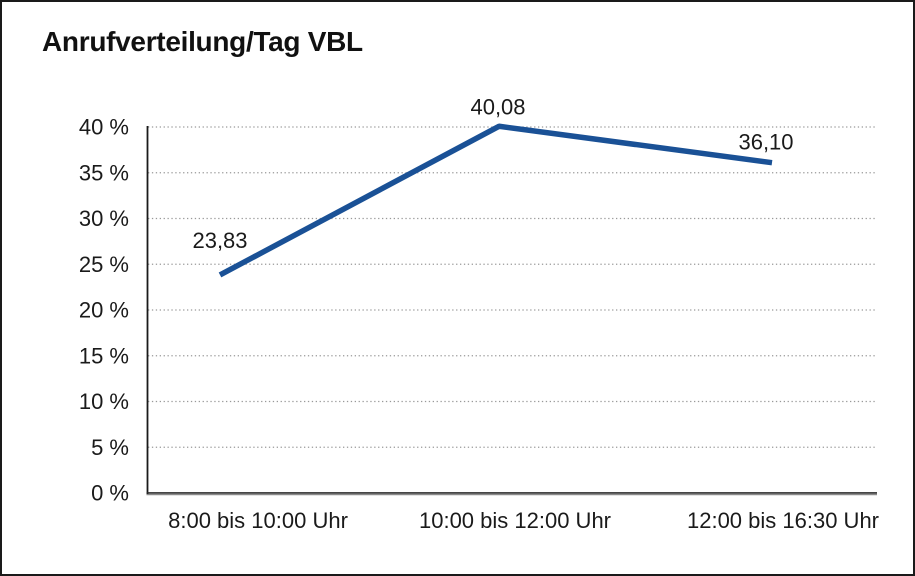 This screenshot has height=576, width=915. What do you see at coordinates (110, 447) in the screenshot?
I see `y-tick-label: 5 %` at bounding box center [110, 447].